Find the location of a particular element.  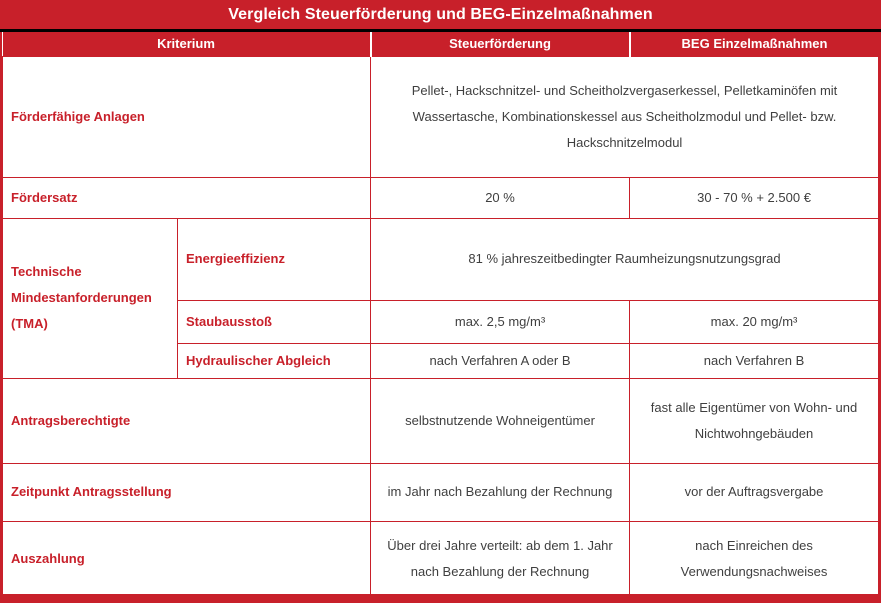

label-antragsberechtigte: Antragsberechtigte is located at coordinates (187, 420).